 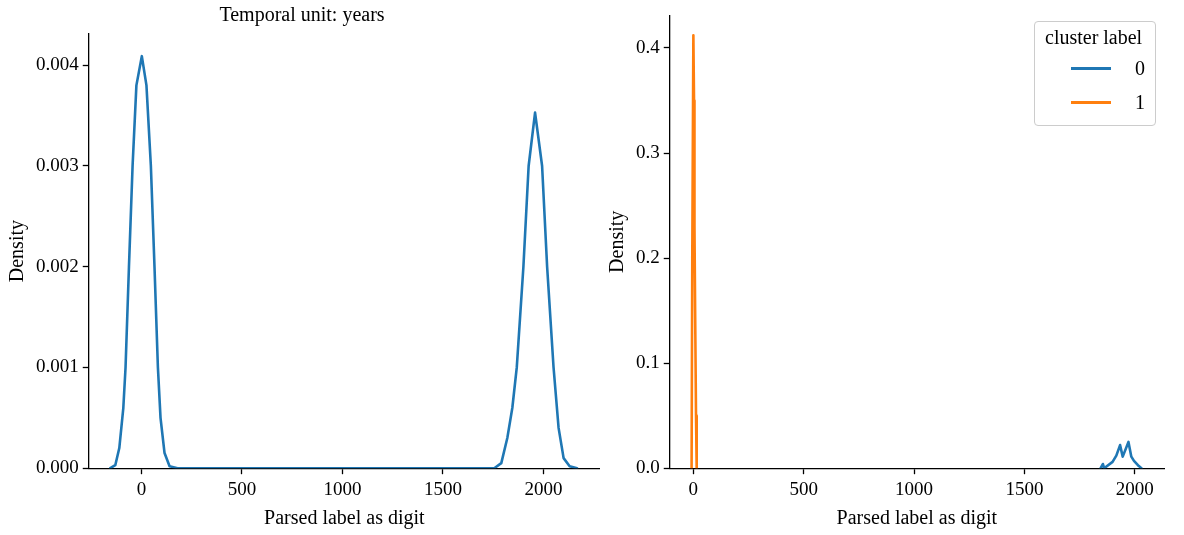 I want to click on y-tick-label: 0.003, so click(x=57, y=164).